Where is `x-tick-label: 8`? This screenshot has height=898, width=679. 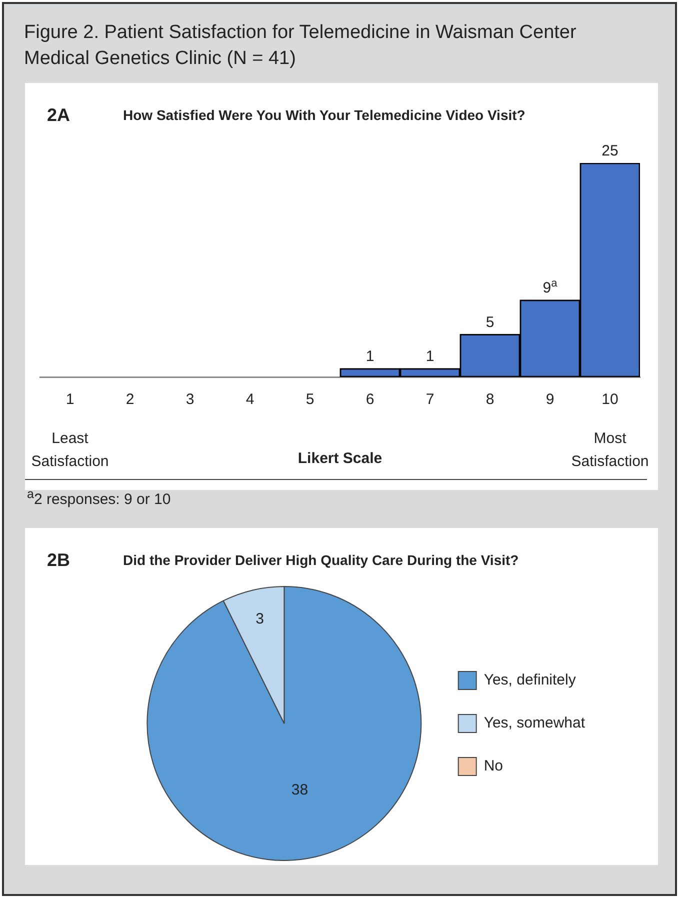 x-tick-label: 8 is located at coordinates (490, 399).